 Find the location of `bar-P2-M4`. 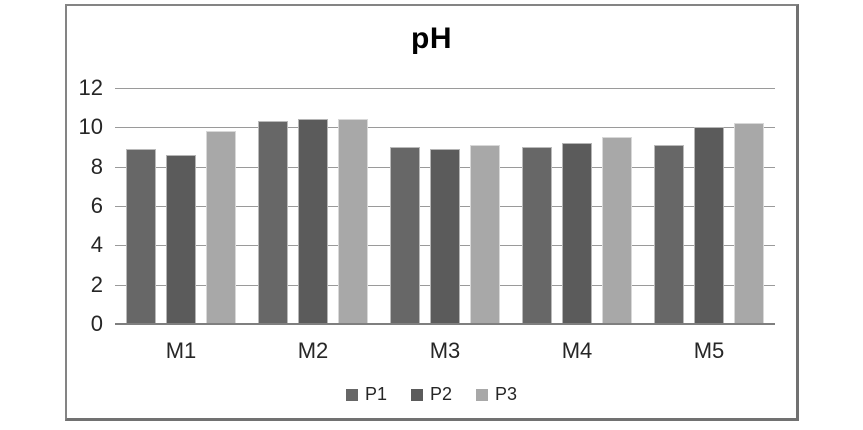

bar-P2-M4 is located at coordinates (577, 233).